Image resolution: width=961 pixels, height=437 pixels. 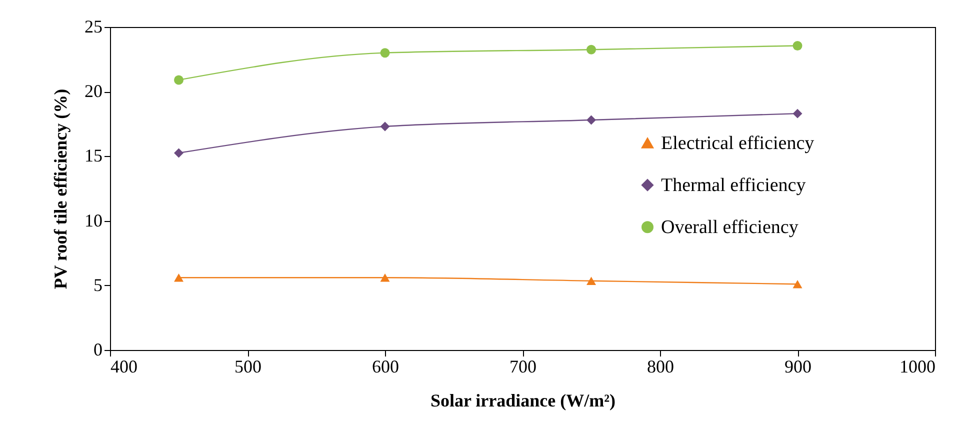 What do you see at coordinates (523, 400) in the screenshot?
I see `x-axis-title: Solar irradiance (W/m²)` at bounding box center [523, 400].